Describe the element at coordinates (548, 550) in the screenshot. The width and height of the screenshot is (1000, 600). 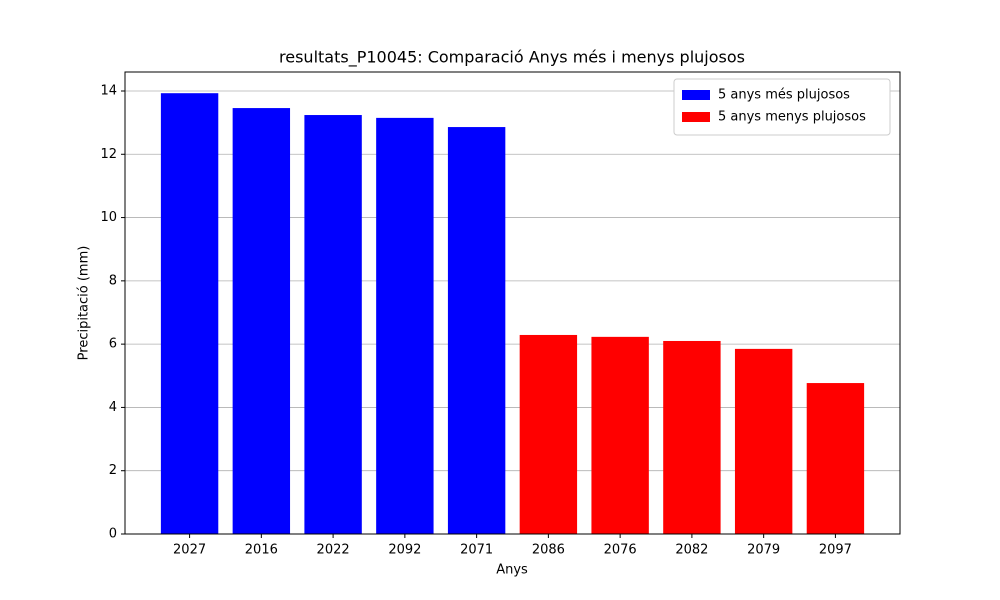
I see `x-tick-label: 2086` at that location.